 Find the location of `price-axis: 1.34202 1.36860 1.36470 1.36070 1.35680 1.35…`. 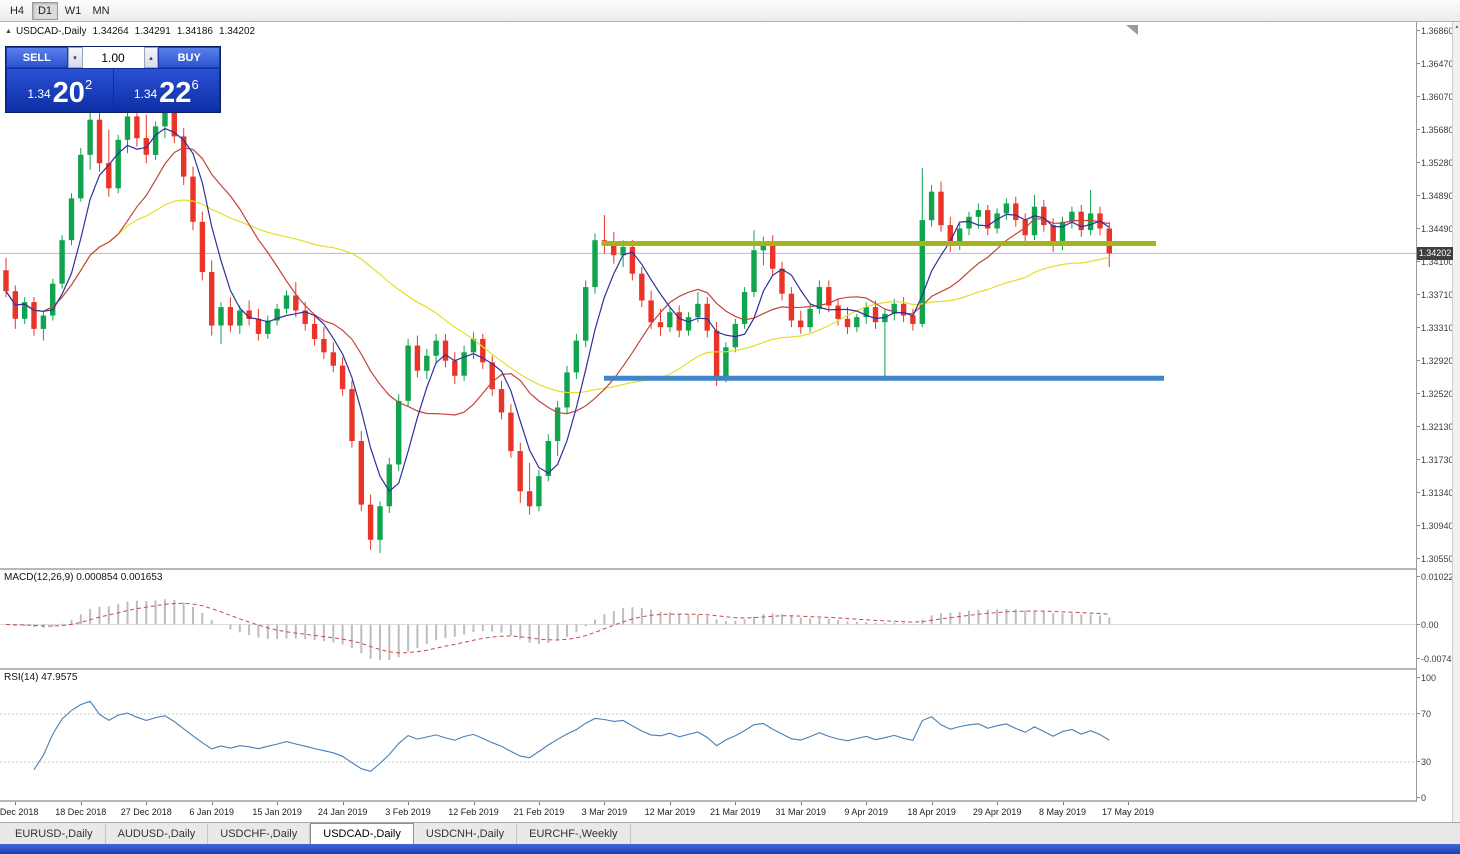

price-axis: 1.34202 1.36860 1.36470 1.36070 1.35680 1.35… is located at coordinates (1438, 412).